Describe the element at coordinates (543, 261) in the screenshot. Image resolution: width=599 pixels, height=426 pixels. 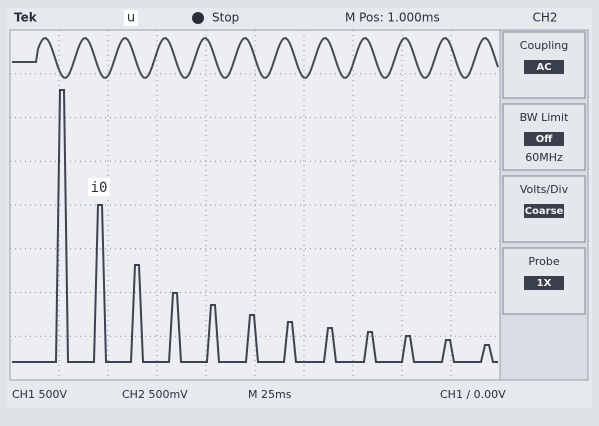
I see `menu-title: Probe` at that location.